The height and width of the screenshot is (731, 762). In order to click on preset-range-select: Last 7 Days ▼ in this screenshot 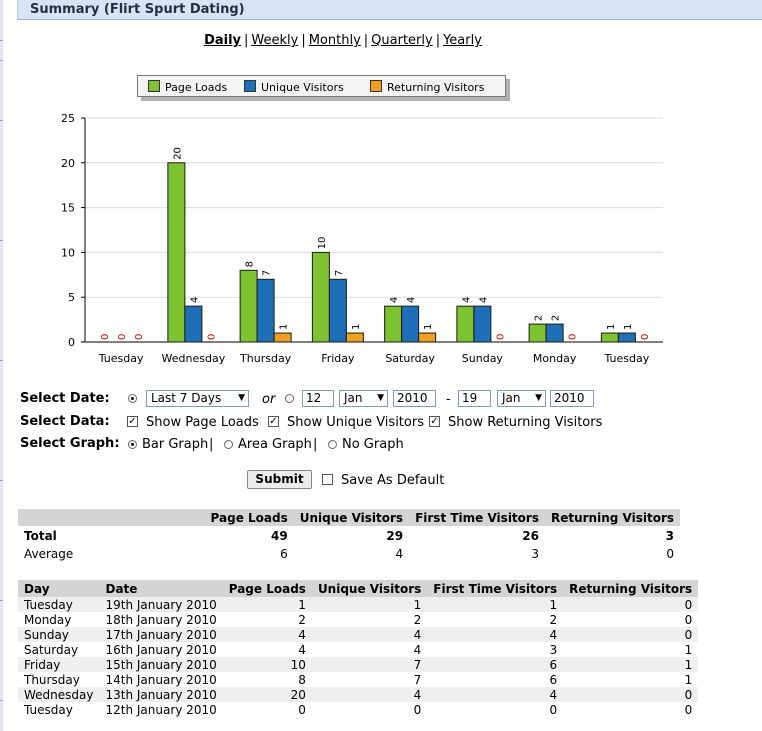, I will do `click(197, 398)`.